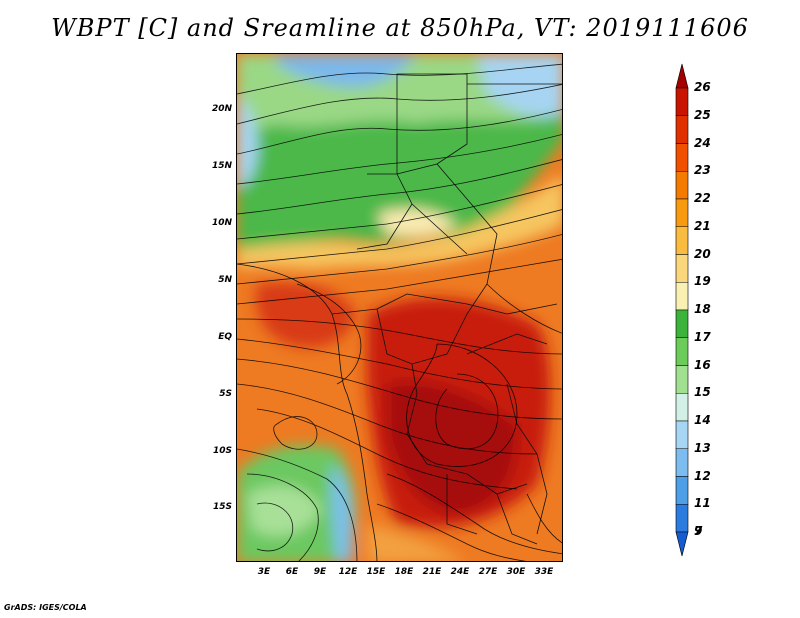 The height and width of the screenshot is (618, 800). I want to click on lon-label: 6E, so click(292, 572).